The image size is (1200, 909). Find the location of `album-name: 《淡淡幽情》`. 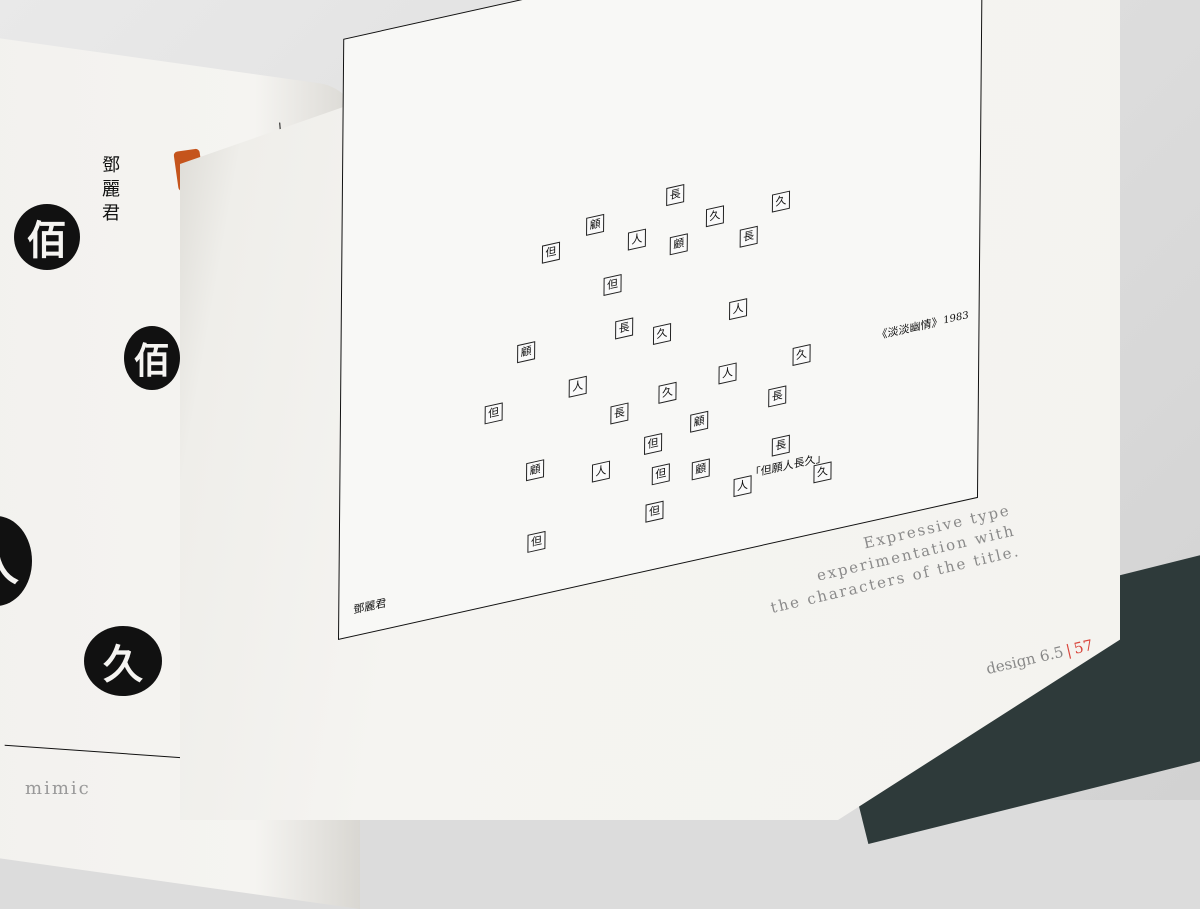

album-name: 《淡淡幽情》 is located at coordinates (909, 328).